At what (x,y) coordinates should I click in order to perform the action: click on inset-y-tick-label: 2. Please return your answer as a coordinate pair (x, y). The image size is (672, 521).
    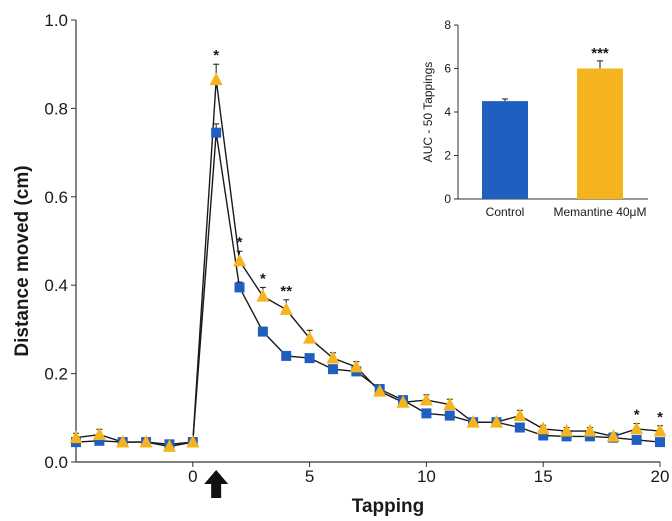
    Looking at the image, I should click on (447, 156).